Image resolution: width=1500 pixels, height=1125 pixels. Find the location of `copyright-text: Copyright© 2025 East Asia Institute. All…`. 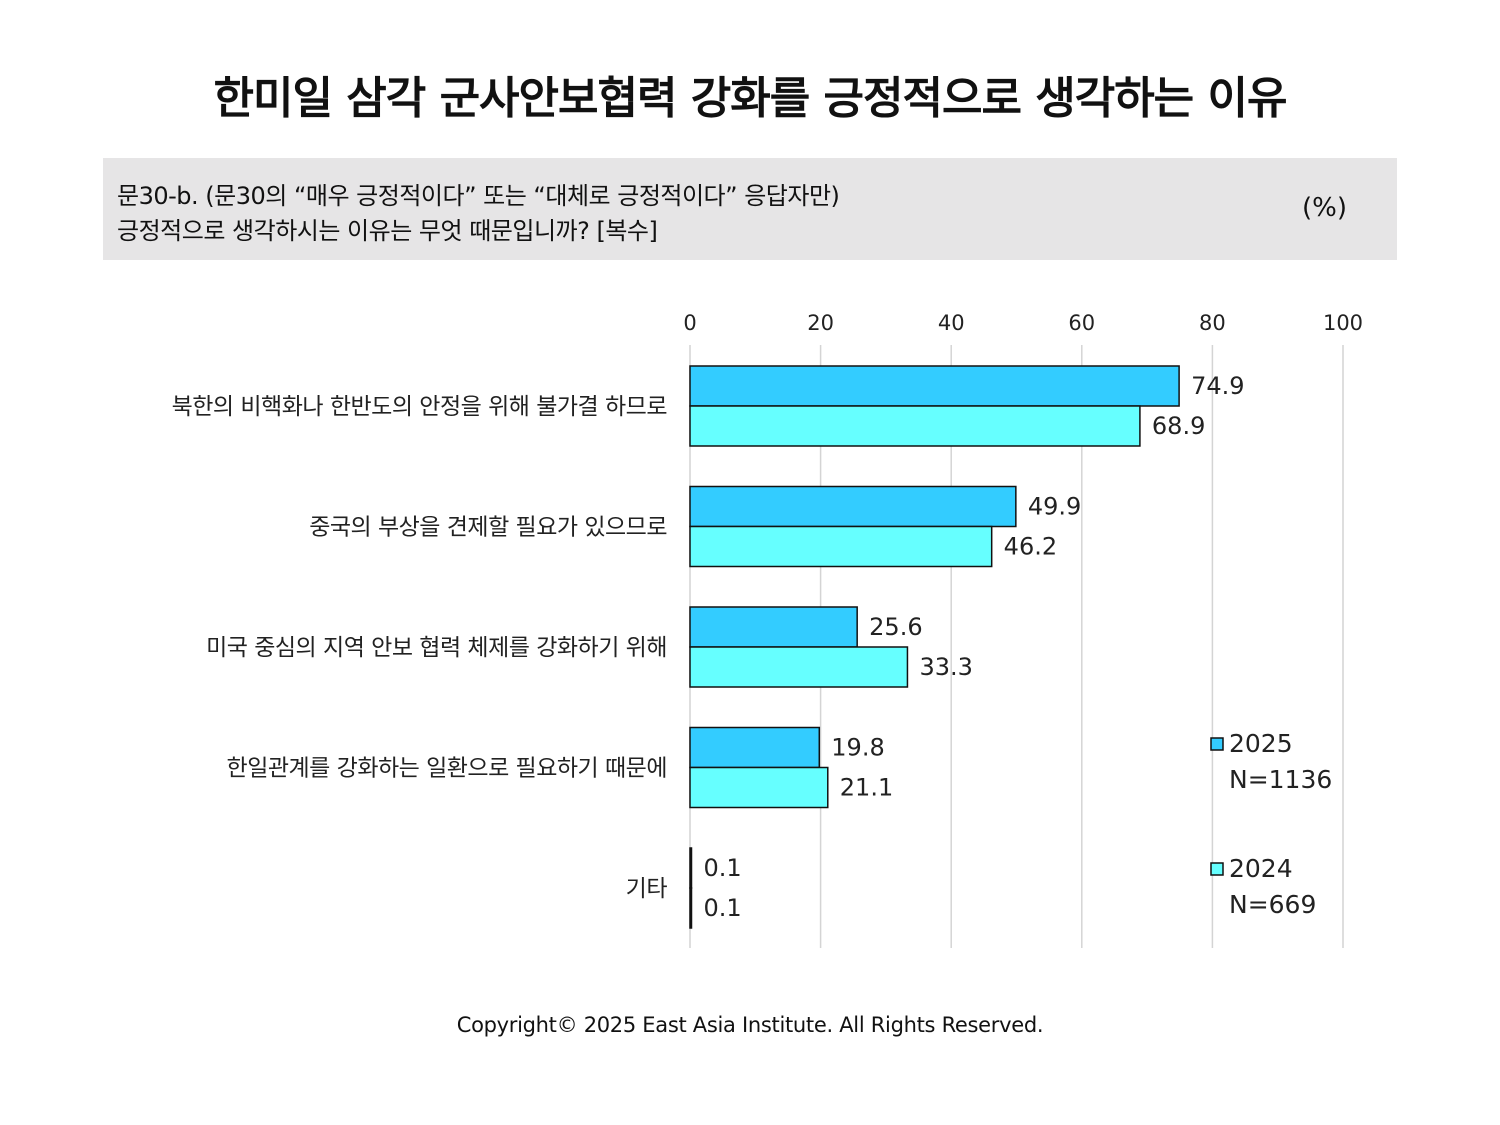

copyright-text: Copyright© 2025 East Asia Institute. All… is located at coordinates (750, 1025).